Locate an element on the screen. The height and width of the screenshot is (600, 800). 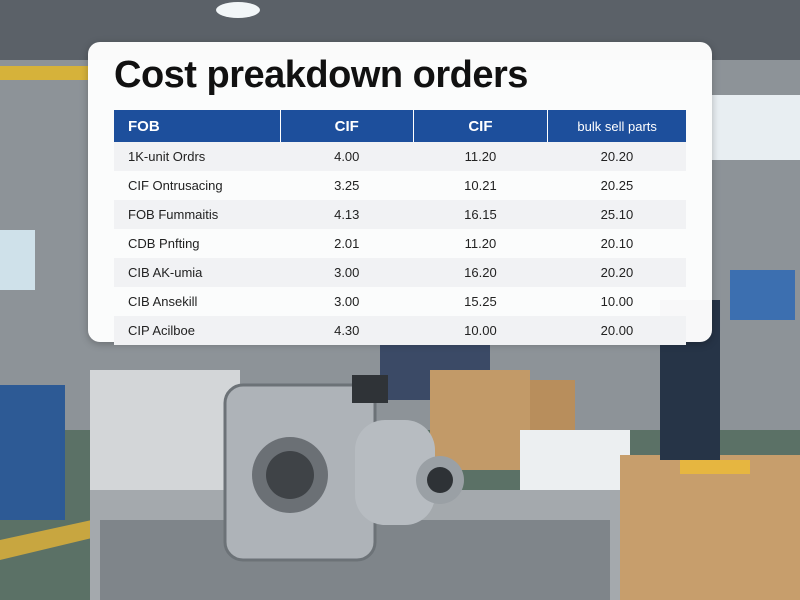
cell-value: 20.25 is located at coordinates (617, 185).